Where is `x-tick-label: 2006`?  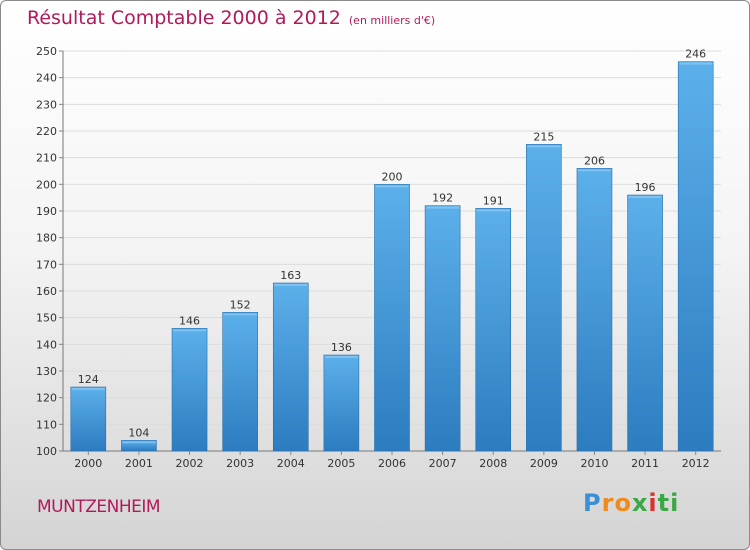
x-tick-label: 2006 is located at coordinates (392, 463).